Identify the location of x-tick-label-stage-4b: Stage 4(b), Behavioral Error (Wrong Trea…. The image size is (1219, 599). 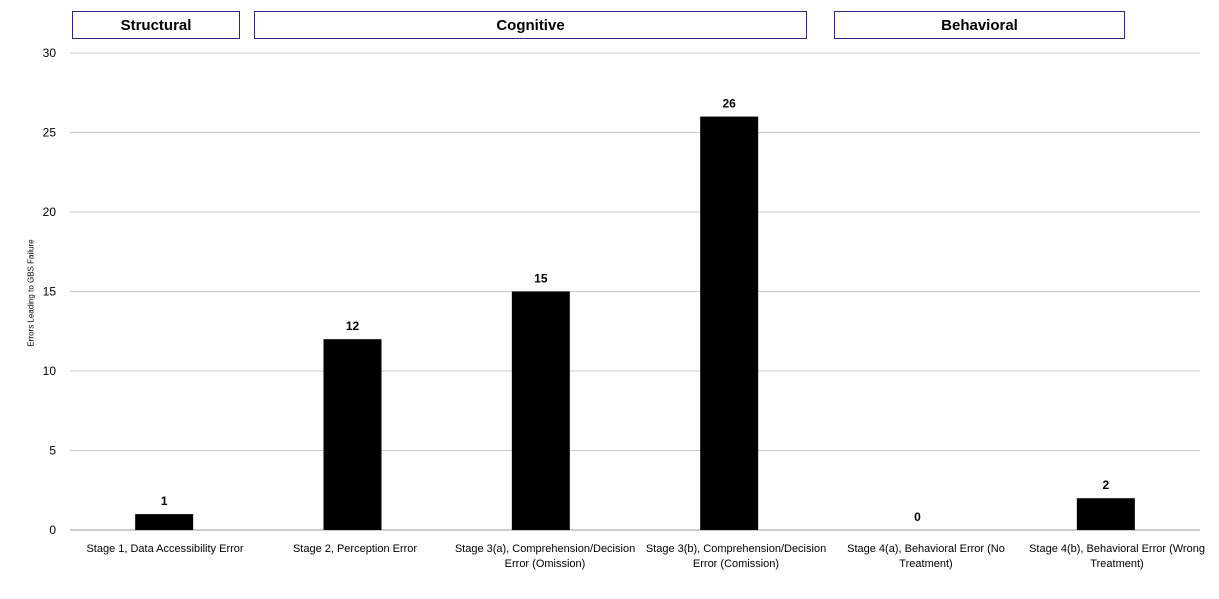
(1117, 556).